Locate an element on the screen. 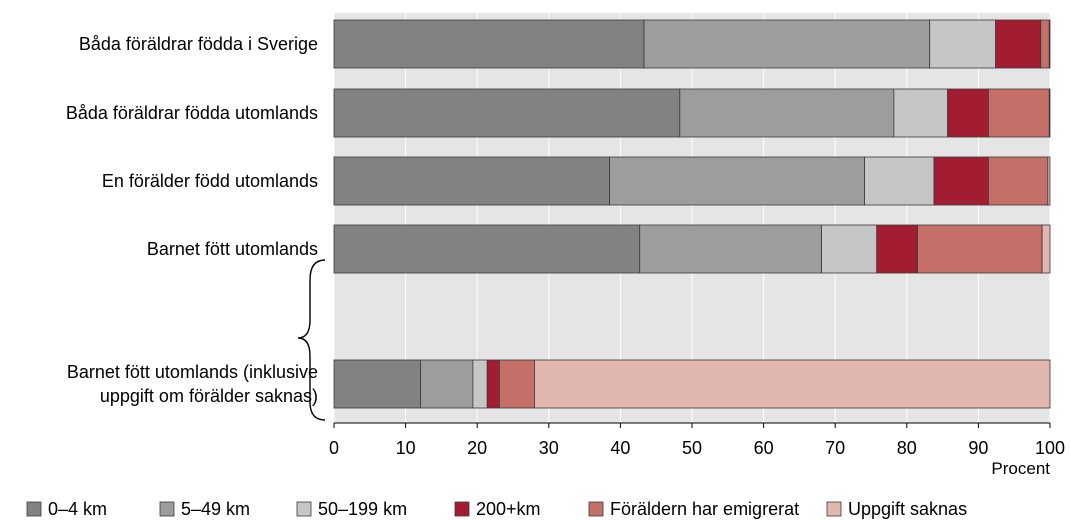 The image size is (1071, 520). x-tick-label: 100 is located at coordinates (1050, 448).